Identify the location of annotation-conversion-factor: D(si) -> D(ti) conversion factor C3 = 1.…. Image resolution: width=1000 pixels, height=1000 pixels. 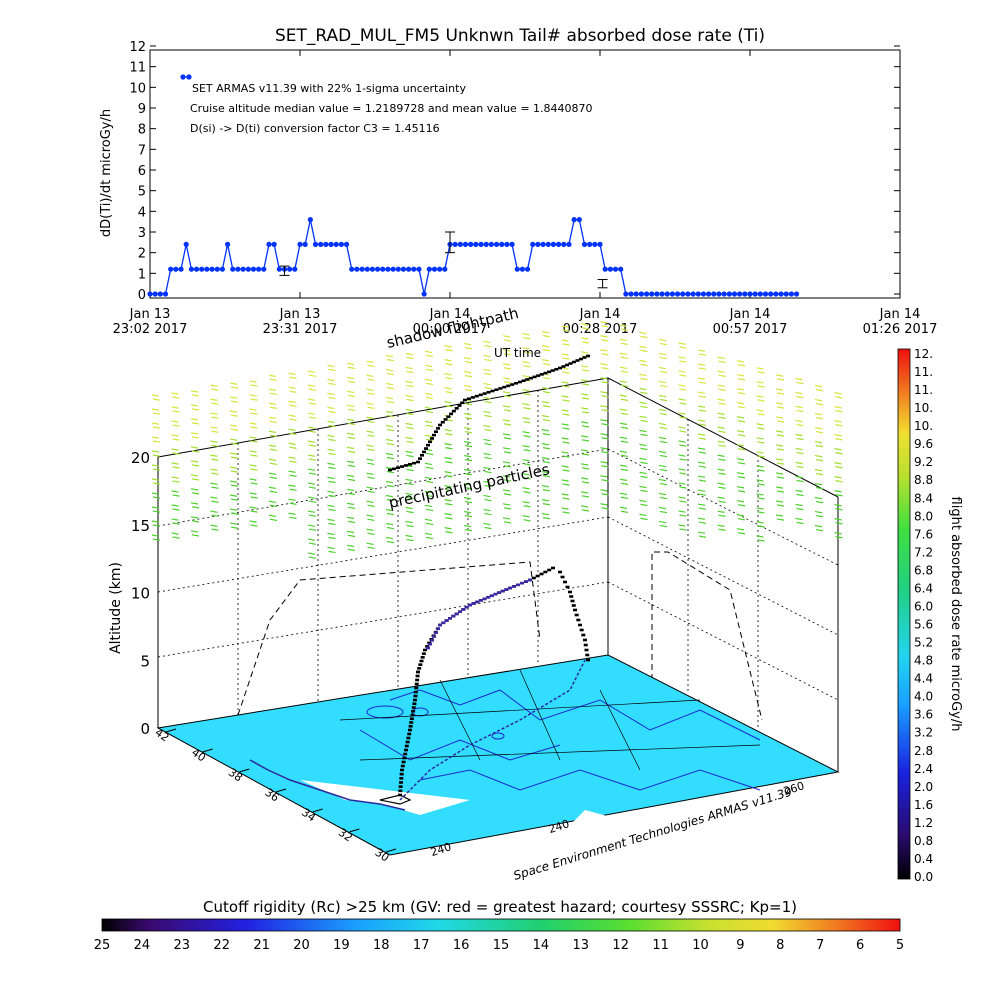
(315, 128).